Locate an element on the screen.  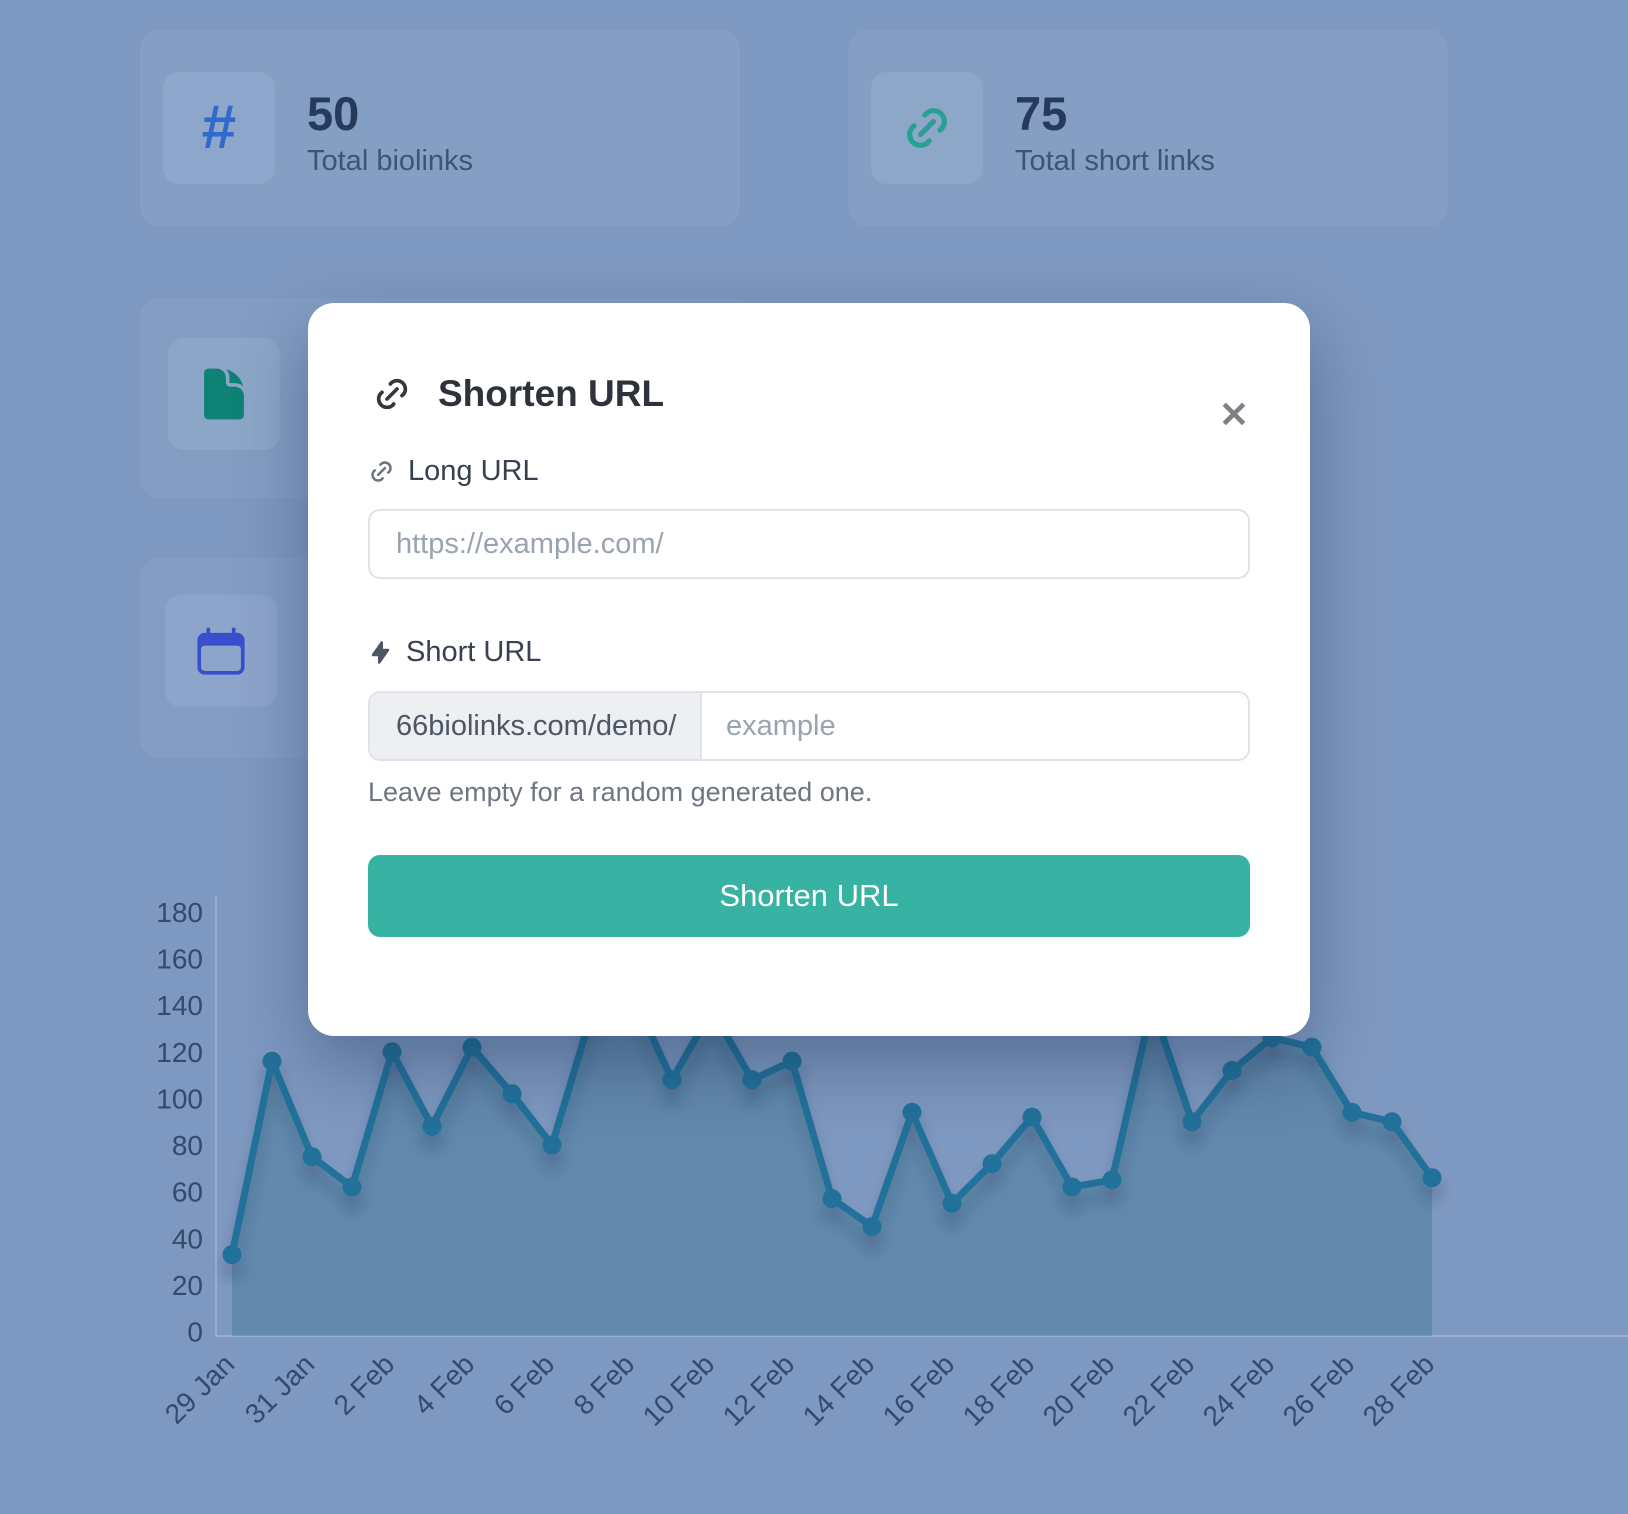
calendar-icon is located at coordinates (221, 651).